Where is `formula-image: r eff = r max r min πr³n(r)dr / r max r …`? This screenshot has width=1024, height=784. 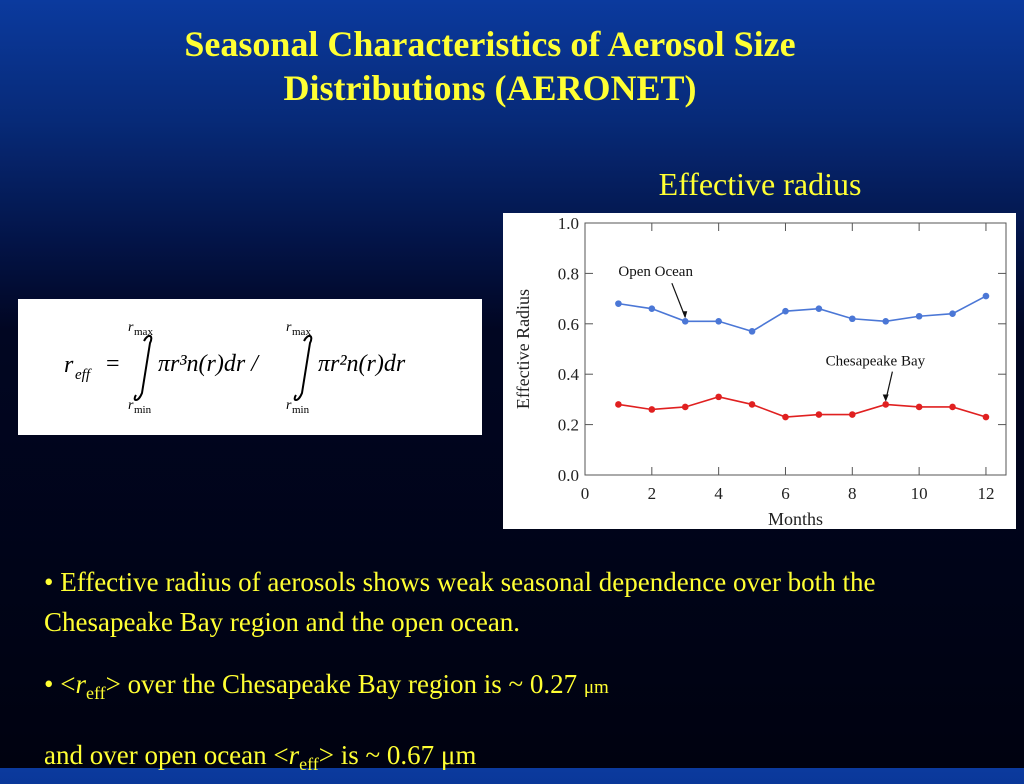
formula-image: r eff = r max r min πr³n(r)dr / r max r … is located at coordinates (250, 367).